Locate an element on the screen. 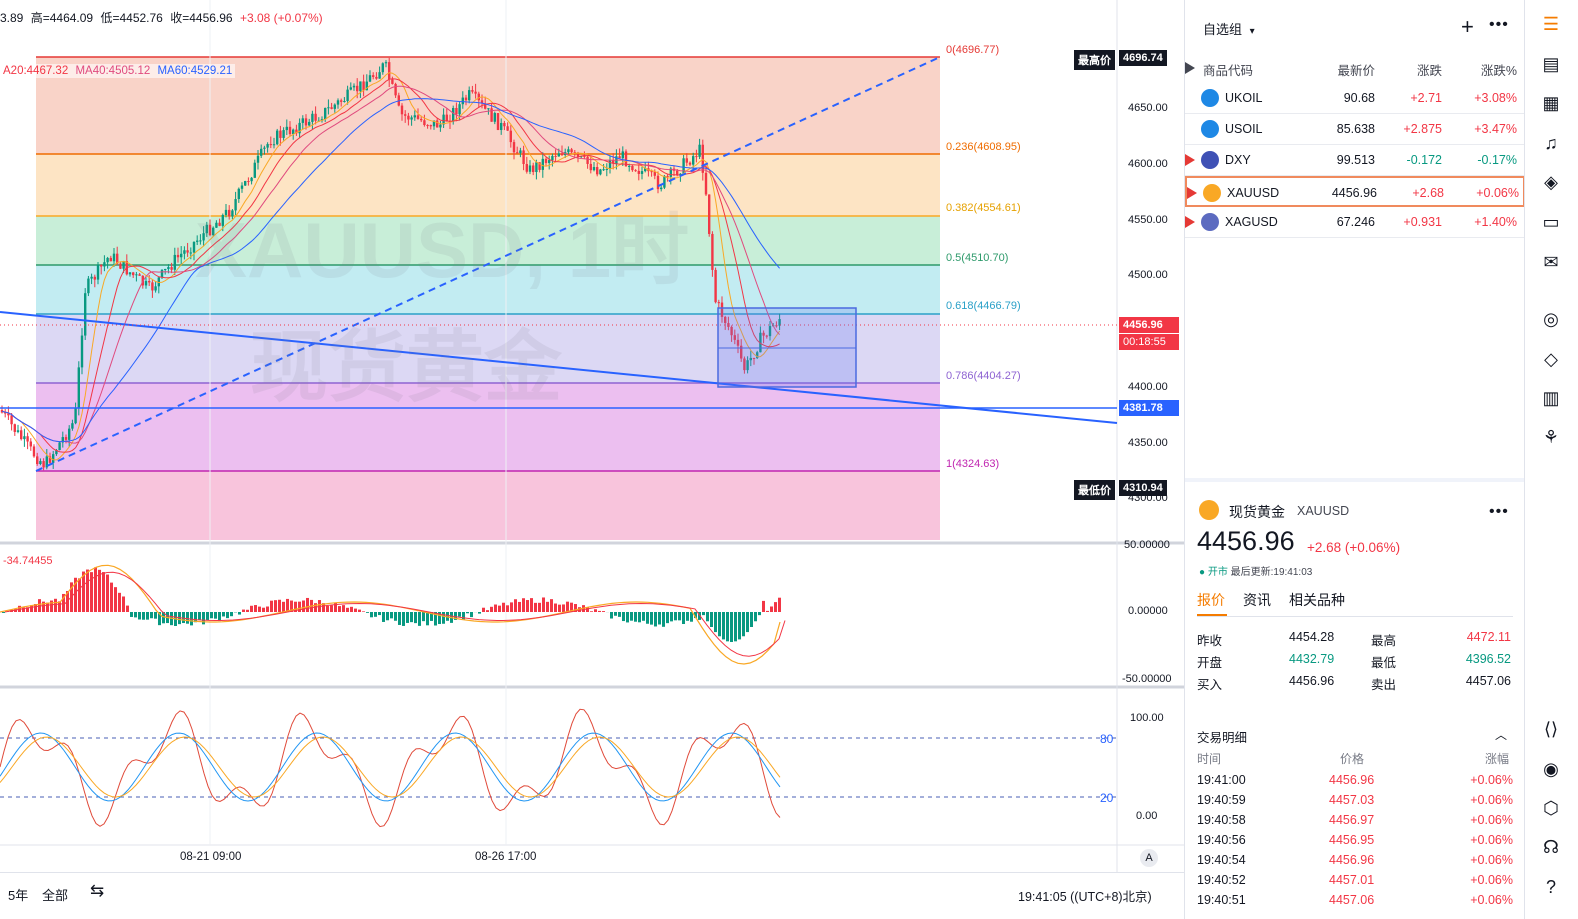  watchlist-selector: 自选组 ▾ is located at coordinates (1229, 28).